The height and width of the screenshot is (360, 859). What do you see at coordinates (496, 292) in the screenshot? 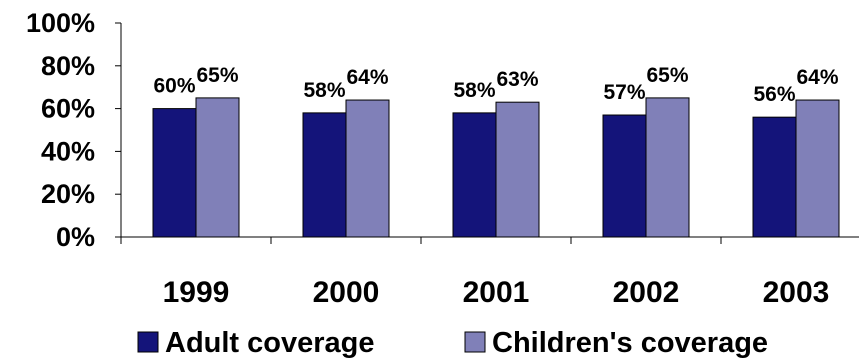
I see `x-tick-label: 2001` at bounding box center [496, 292].